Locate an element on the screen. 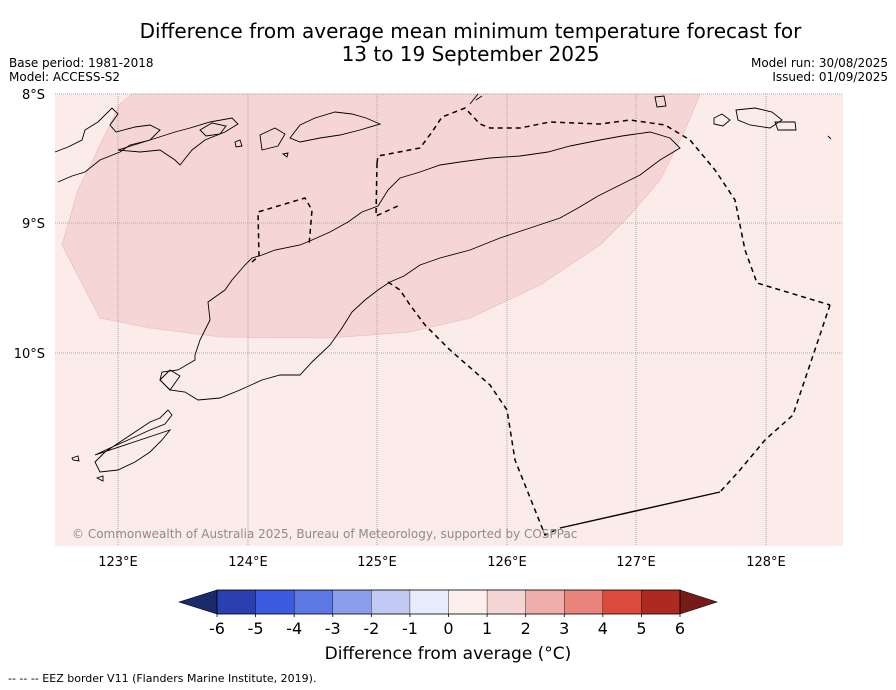 This screenshot has height=690, width=896. meta-right: Model run: 30/08/2025 Issued: 01/09/2025 is located at coordinates (819, 70).